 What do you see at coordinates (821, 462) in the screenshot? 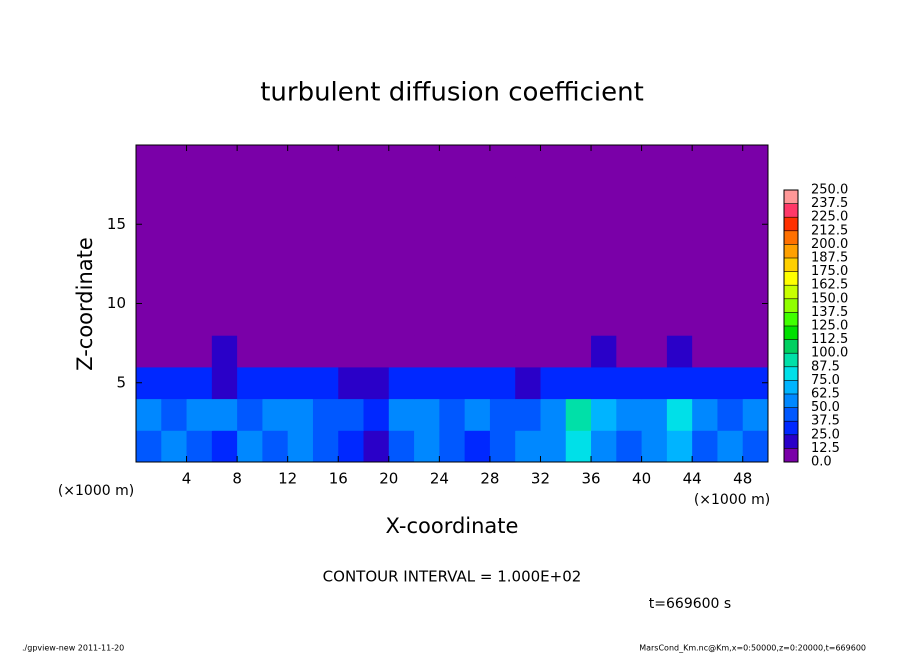
I see `colorbar-label: 0.0` at bounding box center [821, 462].